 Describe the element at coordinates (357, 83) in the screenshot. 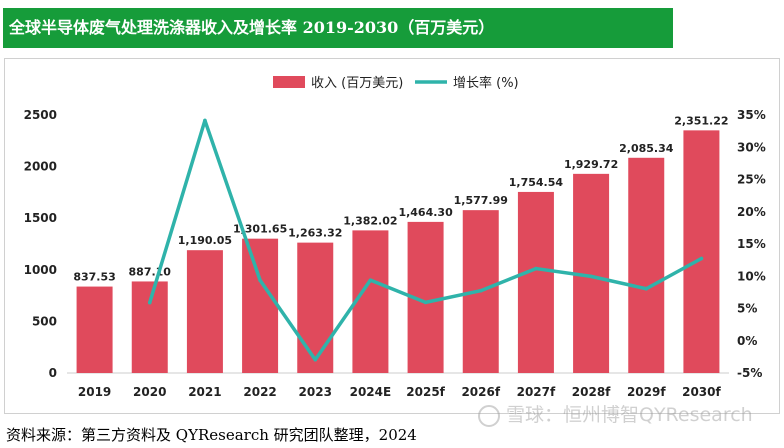

I see `legend-bar-label: 收入 (百万美元)` at that location.